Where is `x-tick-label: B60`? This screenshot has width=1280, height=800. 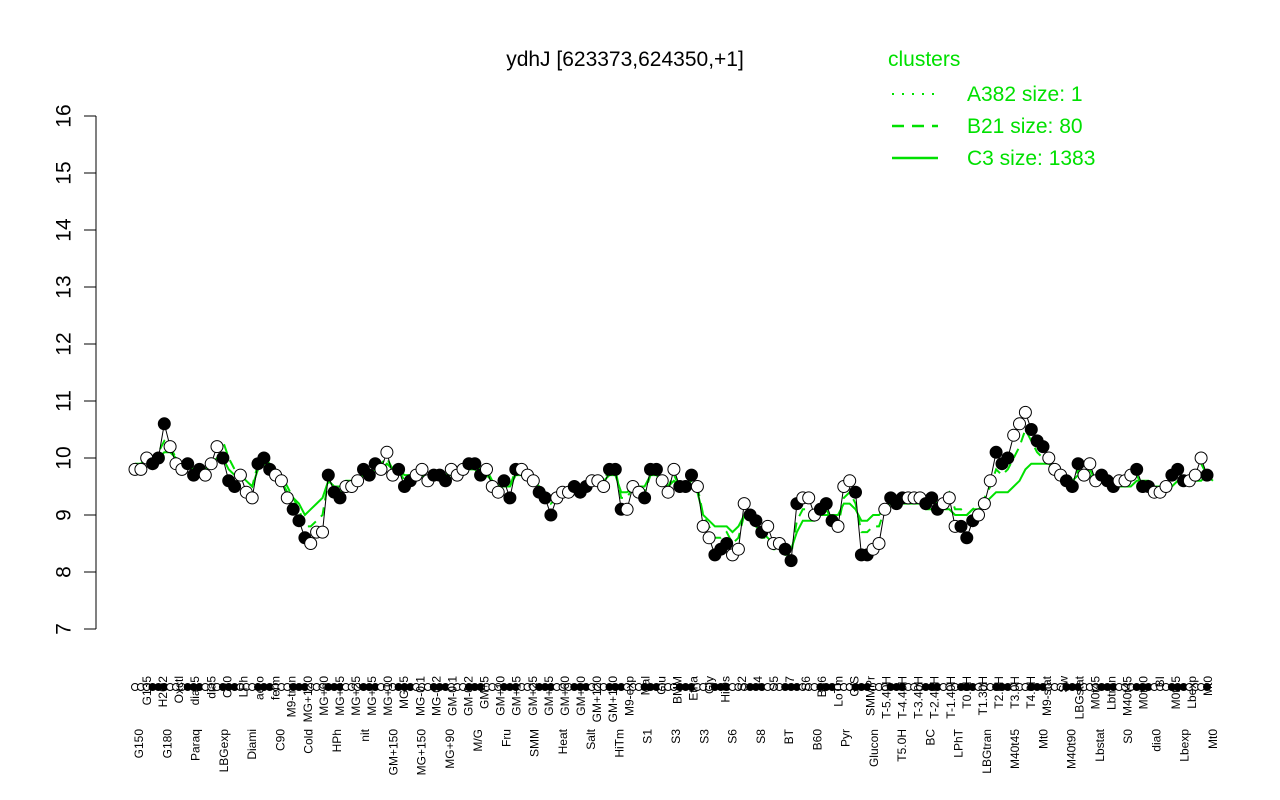 x-tick-label: B60 is located at coordinates (817, 740).